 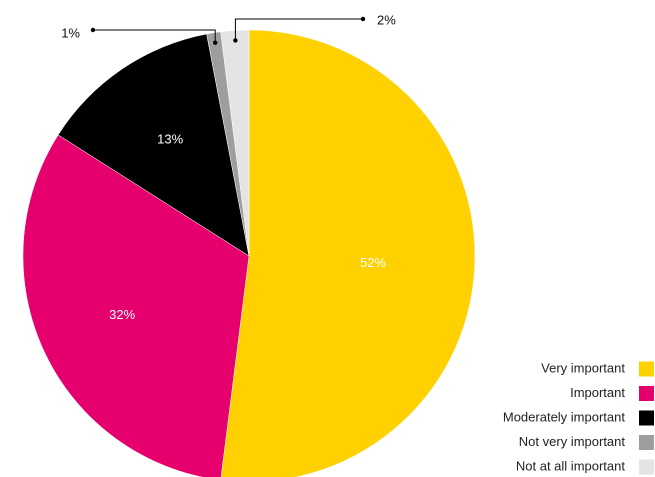 What do you see at coordinates (215, 42) in the screenshot?
I see `callout-dot-not-very-important` at bounding box center [215, 42].